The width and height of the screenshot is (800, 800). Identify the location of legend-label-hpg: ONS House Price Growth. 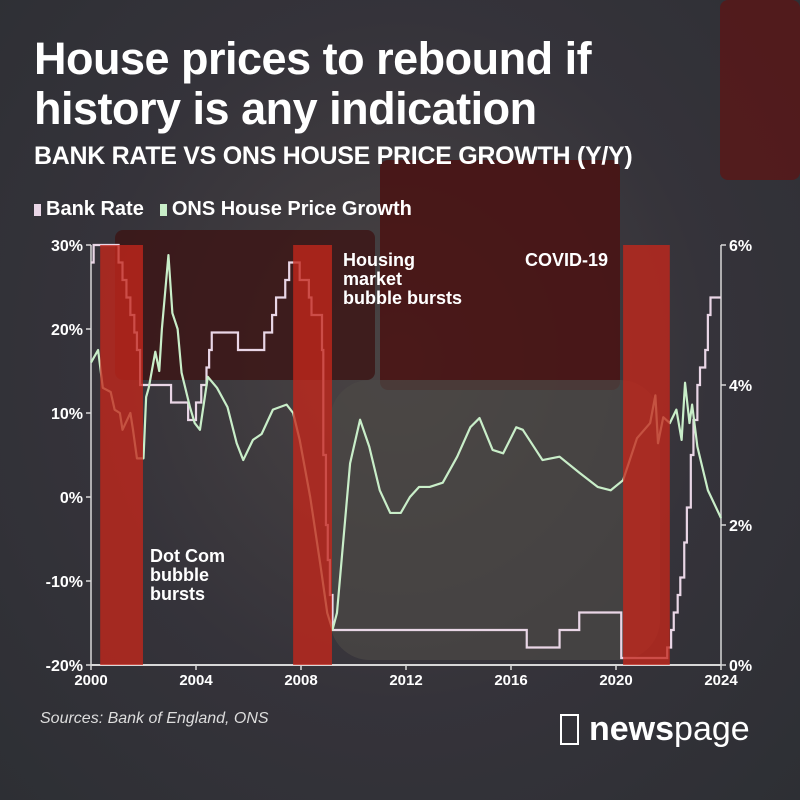
(291, 209).